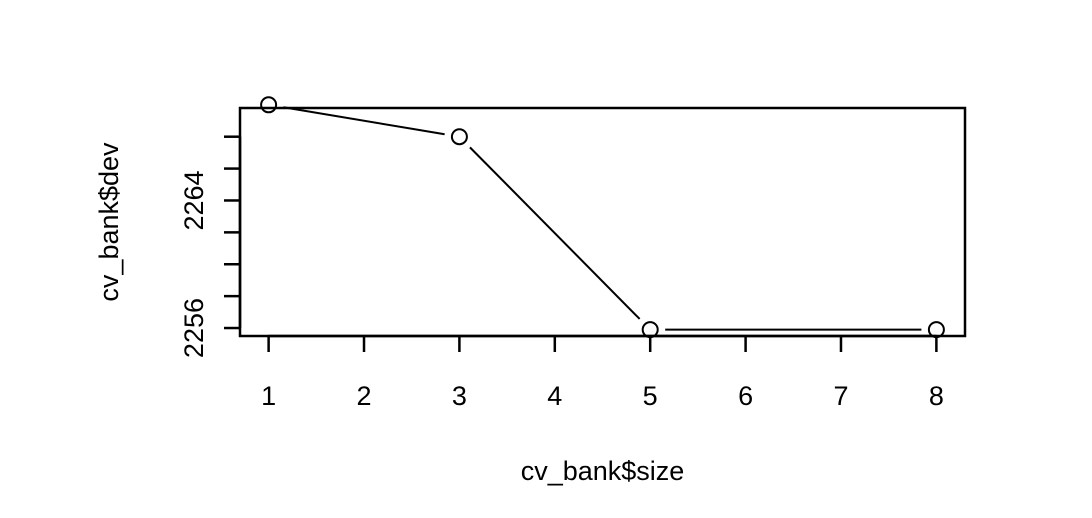  I want to click on y-tick-label: 2256, so click(194, 328).